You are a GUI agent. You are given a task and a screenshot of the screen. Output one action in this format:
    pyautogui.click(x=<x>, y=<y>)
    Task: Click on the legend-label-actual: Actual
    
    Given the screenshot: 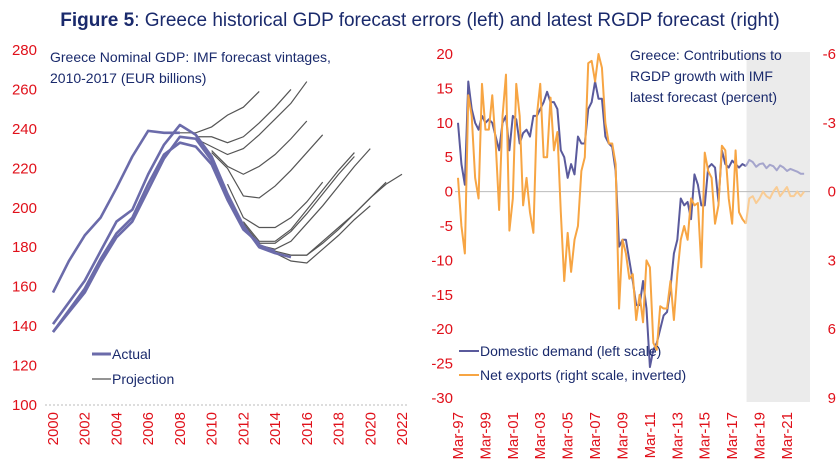 What is the action you would take?
    pyautogui.click(x=131, y=354)
    